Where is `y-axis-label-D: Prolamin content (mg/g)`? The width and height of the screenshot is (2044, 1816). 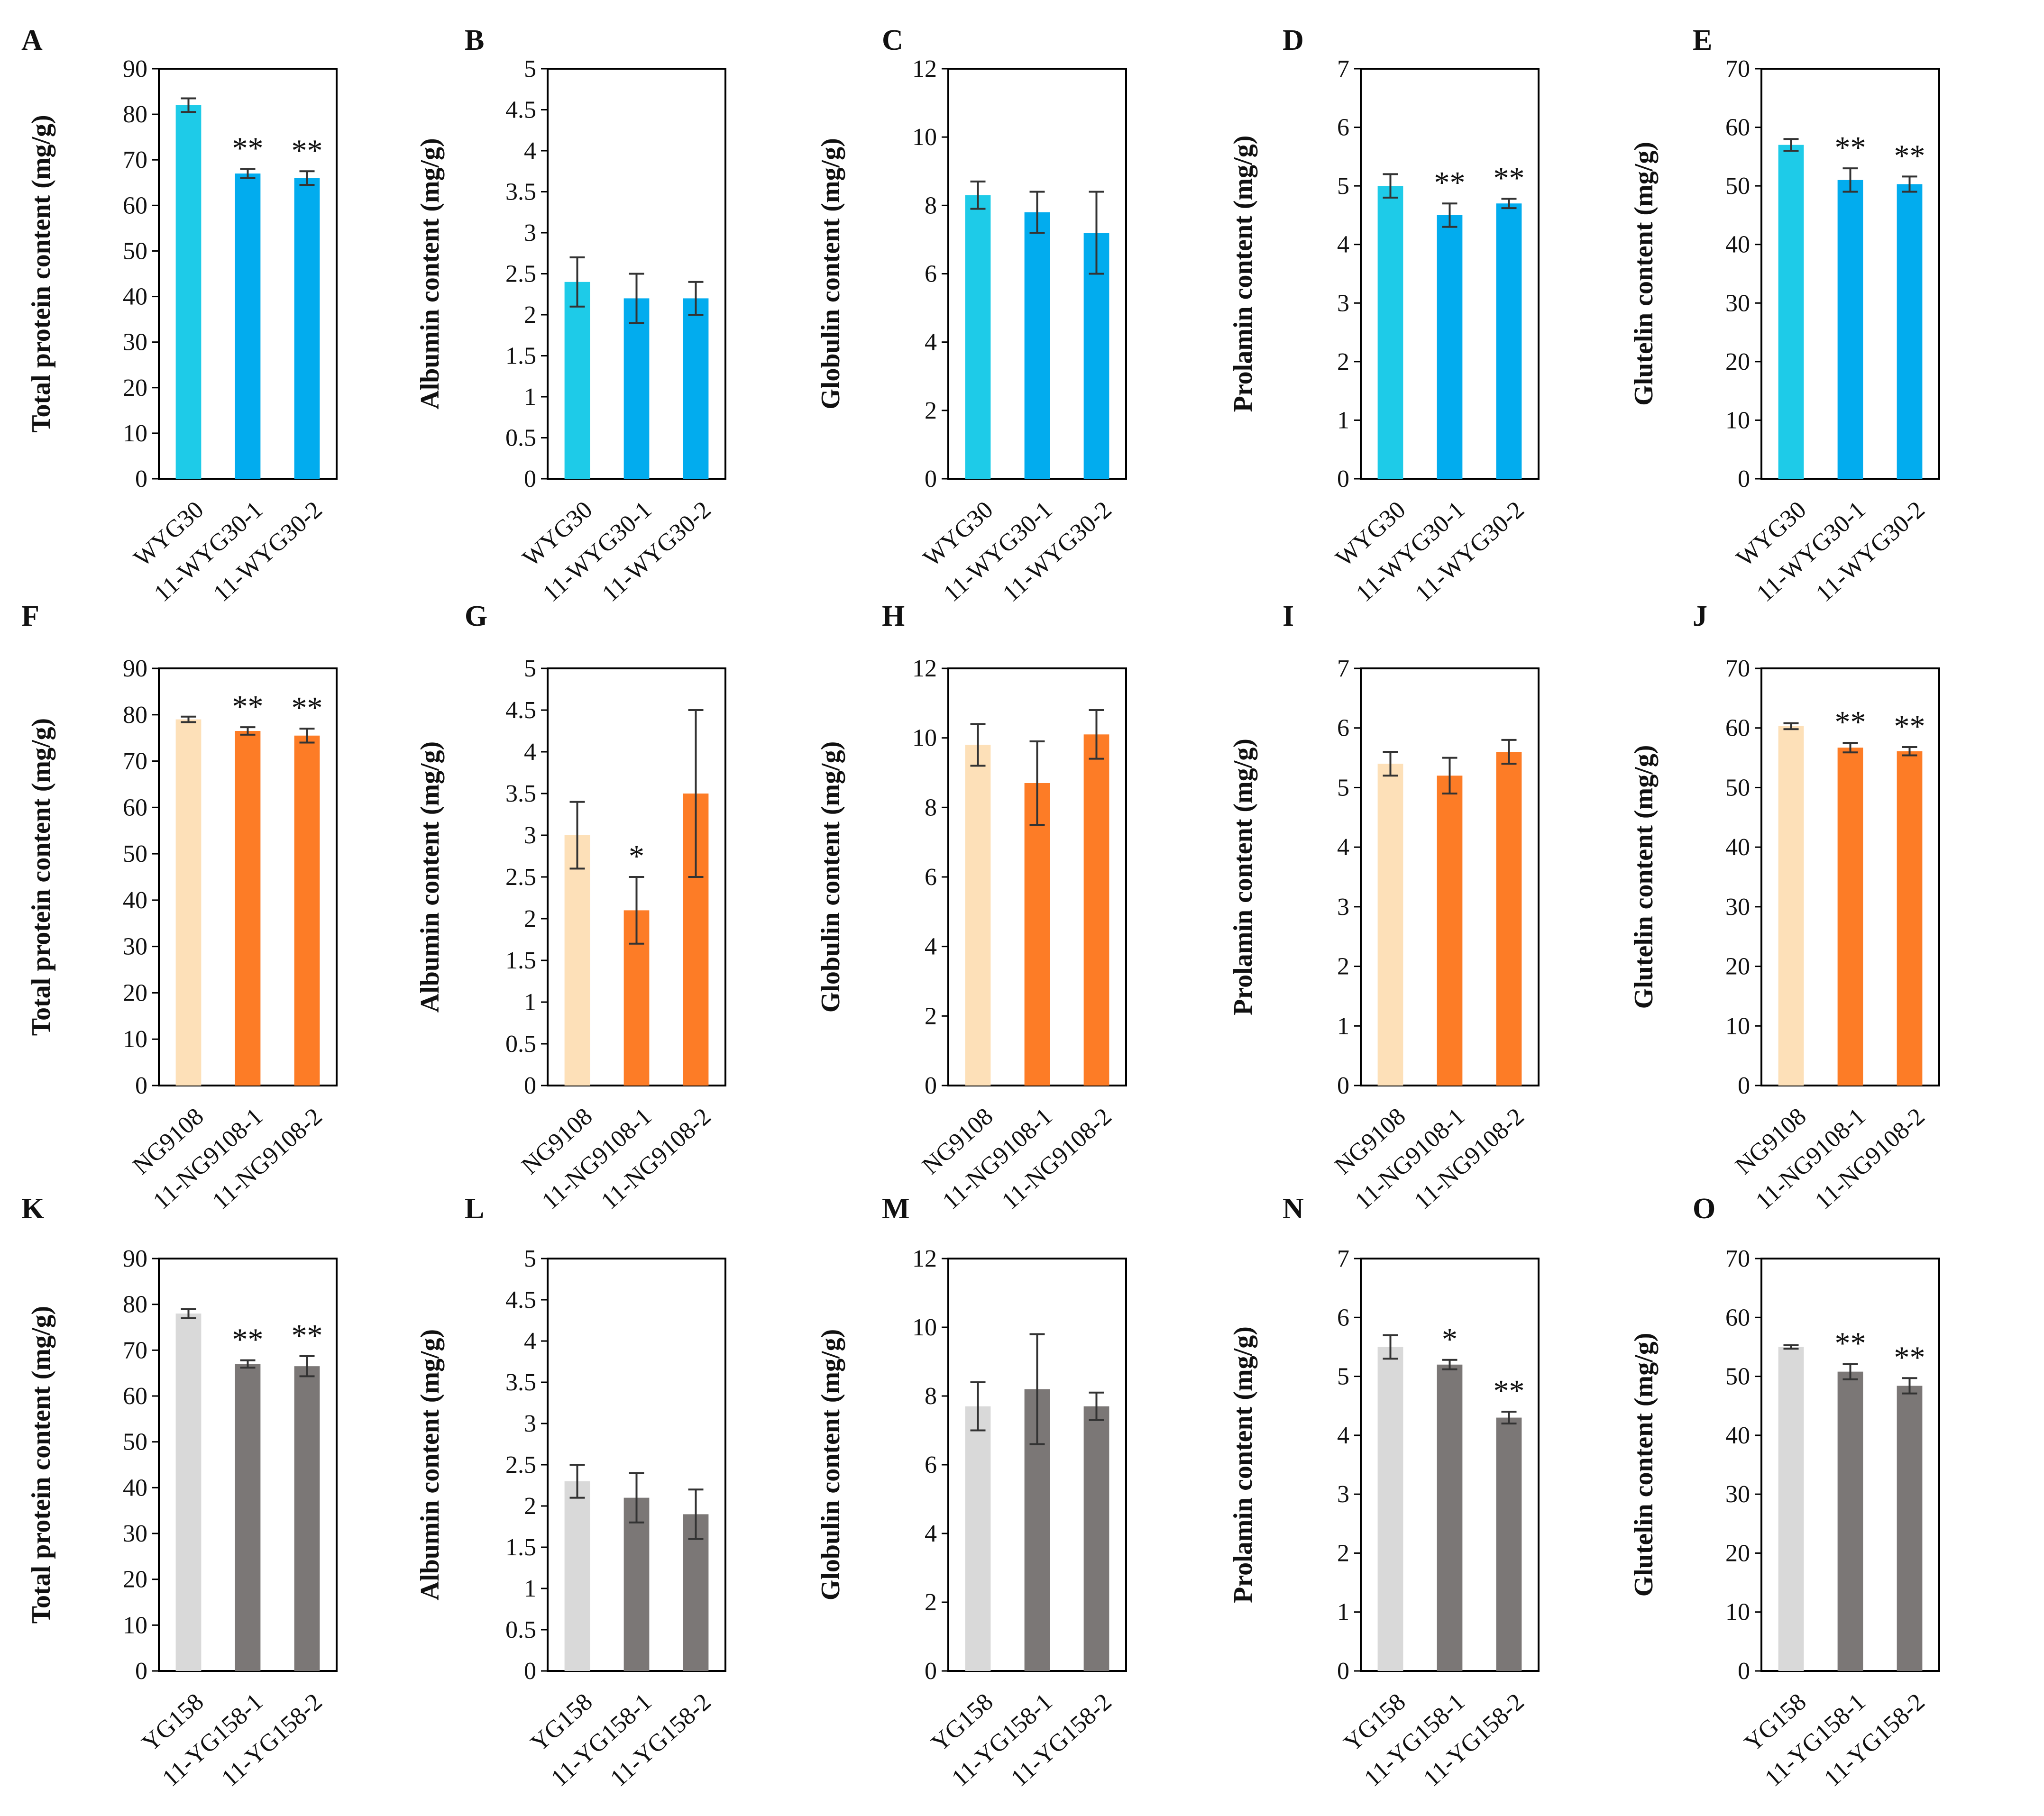 y-axis-label-D: Prolamin content (mg/g) is located at coordinates (1243, 274).